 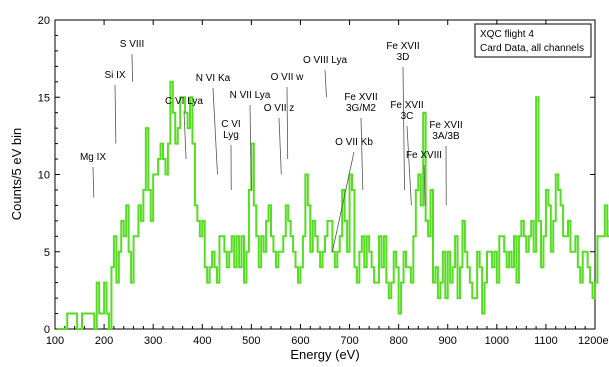 What do you see at coordinates (354, 142) in the screenshot?
I see `annotation-label: O VII Kb` at bounding box center [354, 142].